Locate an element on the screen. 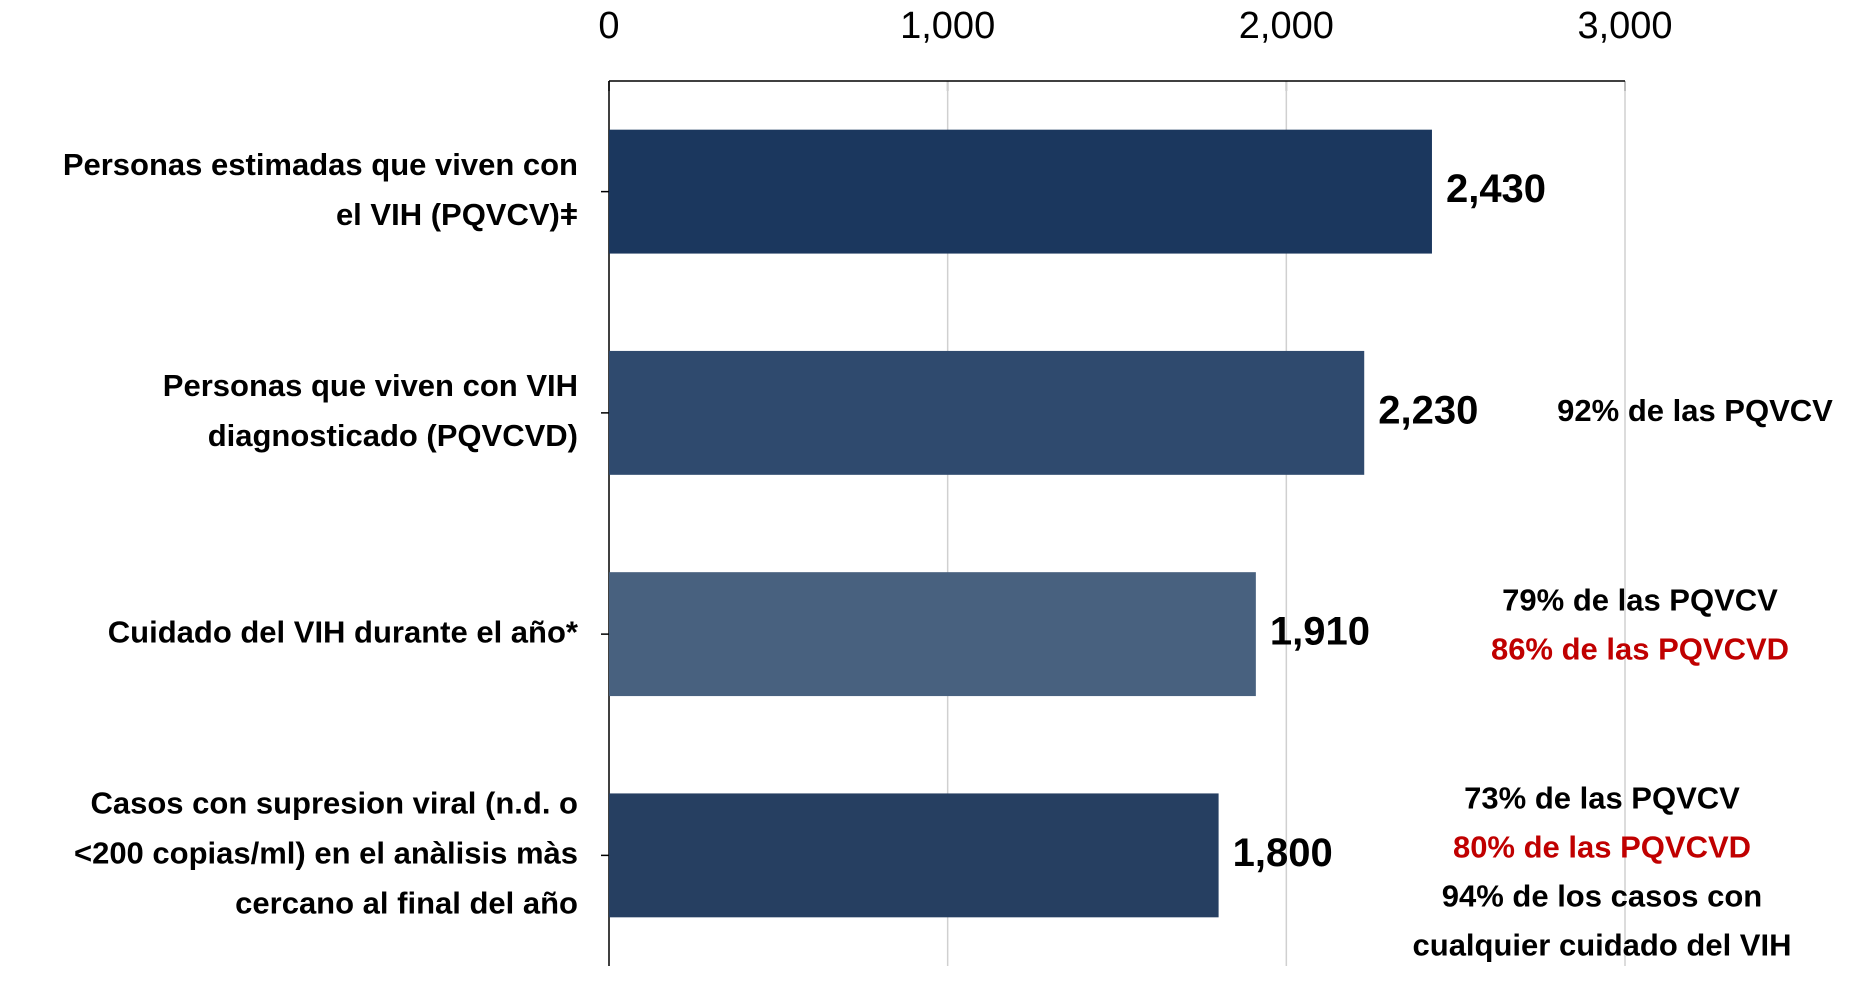 This screenshot has height=984, width=1857. category-label: diagnosticado (PQVCVD) is located at coordinates (393, 435).